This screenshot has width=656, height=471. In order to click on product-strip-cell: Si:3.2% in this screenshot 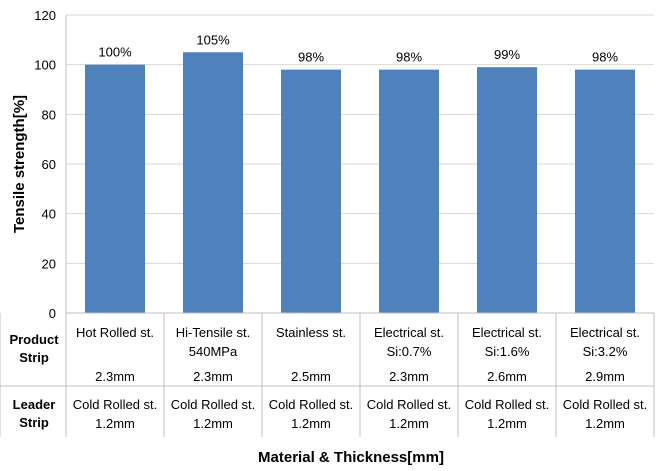, I will do `click(605, 351)`.